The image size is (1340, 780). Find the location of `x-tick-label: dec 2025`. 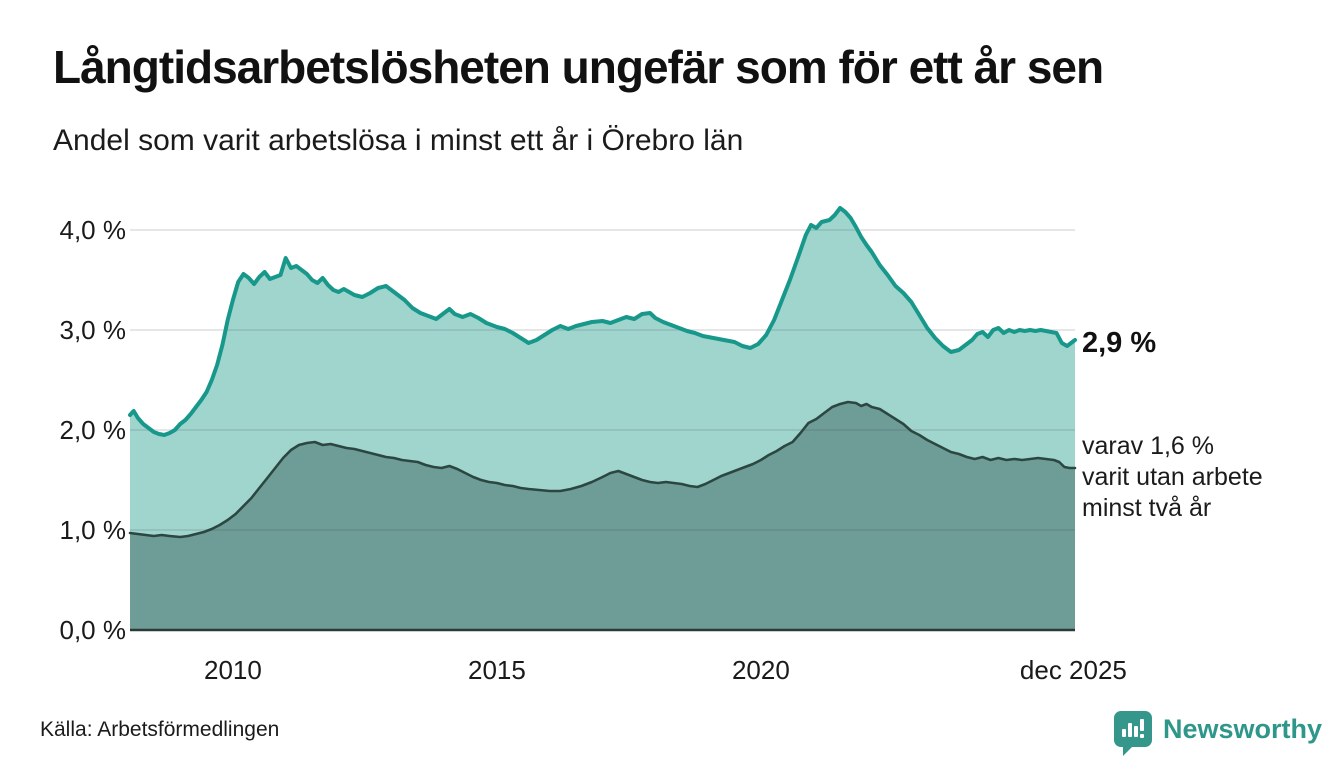

x-tick-label: dec 2025 is located at coordinates (1073, 670).